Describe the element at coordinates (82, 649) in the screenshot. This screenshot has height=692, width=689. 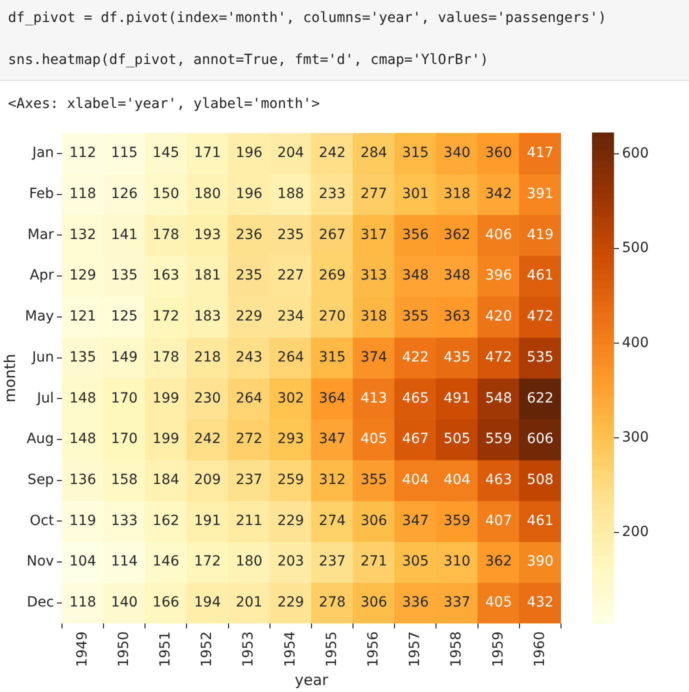
I see `x-tick-label: 1949` at that location.